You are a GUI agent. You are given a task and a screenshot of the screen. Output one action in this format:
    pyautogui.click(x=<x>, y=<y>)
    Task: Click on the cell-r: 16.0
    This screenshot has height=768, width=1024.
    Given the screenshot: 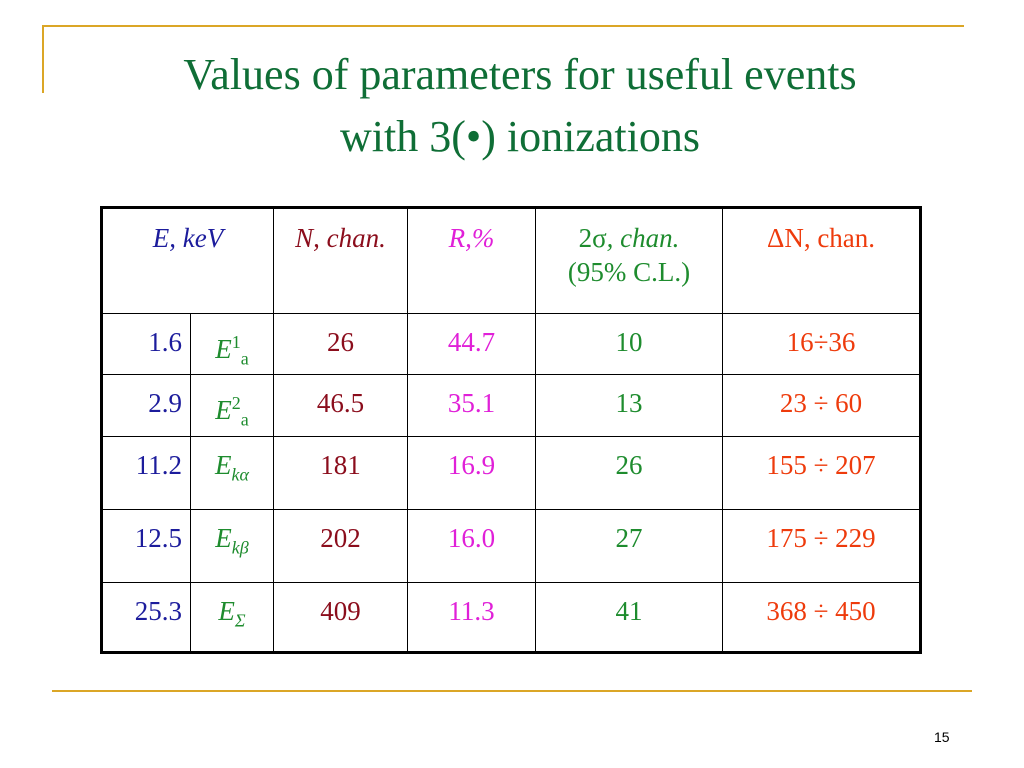 What is the action you would take?
    pyautogui.click(x=471, y=545)
    